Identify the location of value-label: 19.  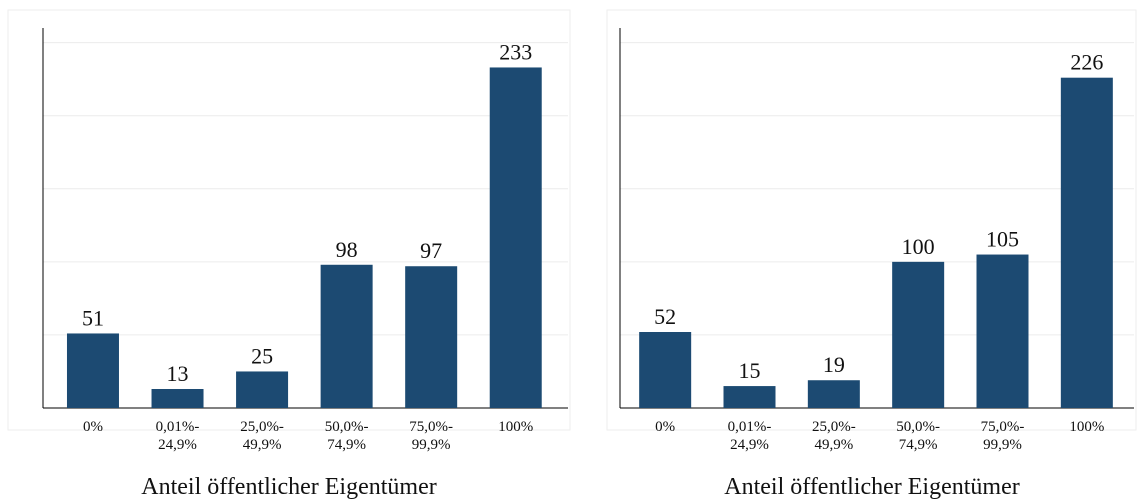
(834, 364).